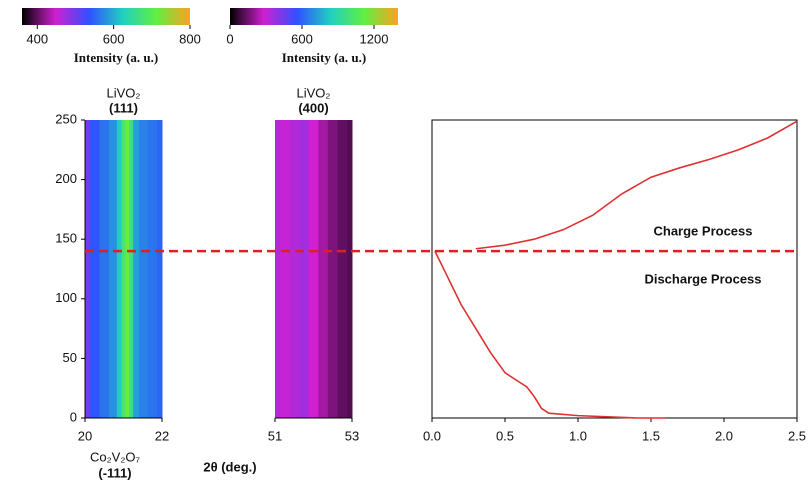 The height and width of the screenshot is (488, 810). What do you see at coordinates (190, 38) in the screenshot?
I see `colorbar-tick-label: 800` at bounding box center [190, 38].